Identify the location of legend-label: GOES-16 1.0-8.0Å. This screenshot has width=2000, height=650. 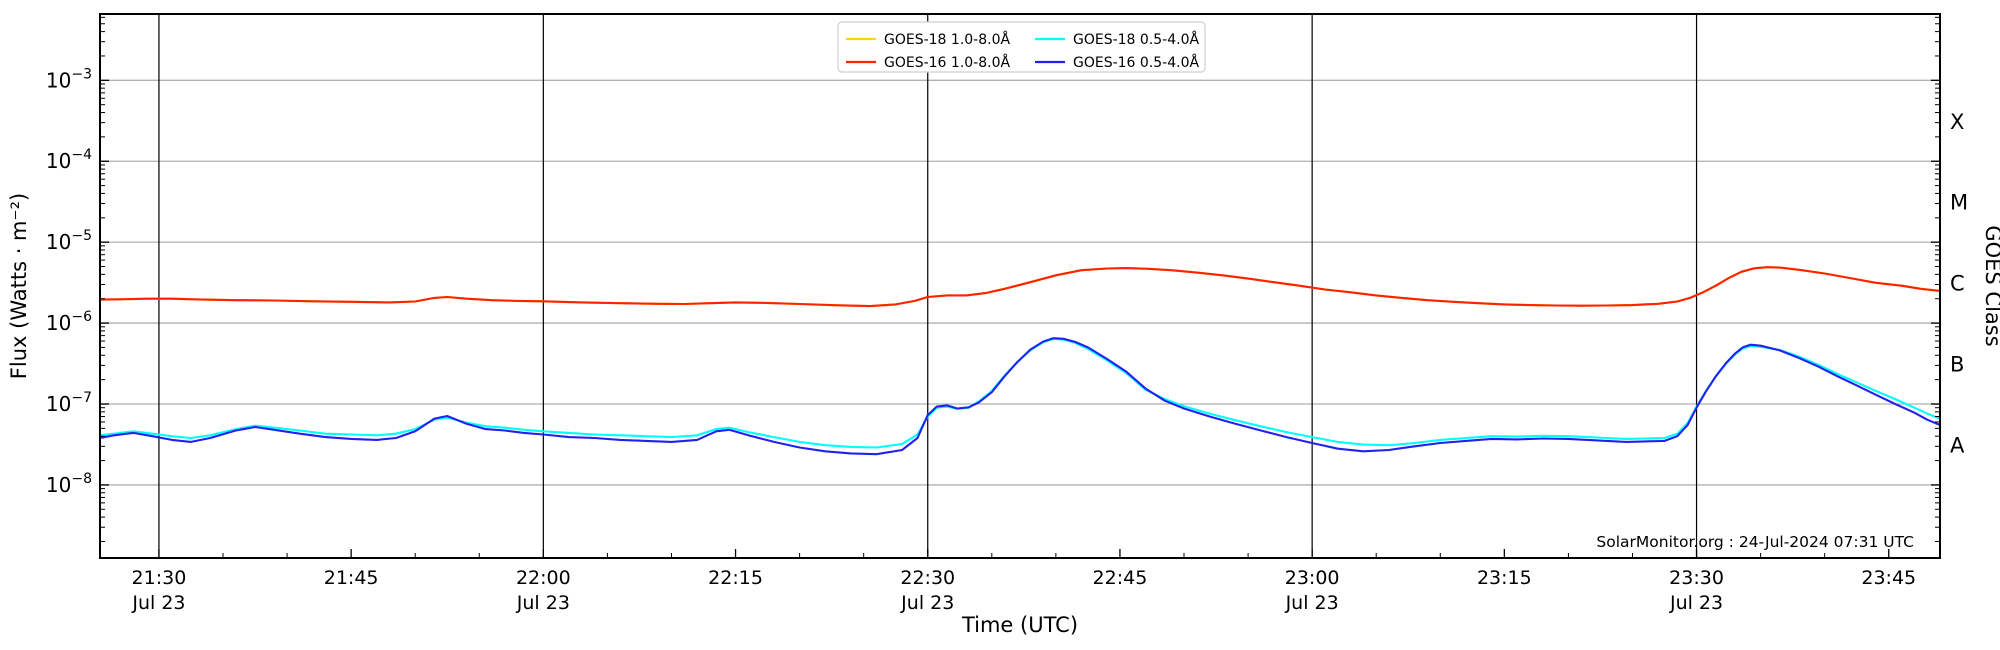
(947, 62).